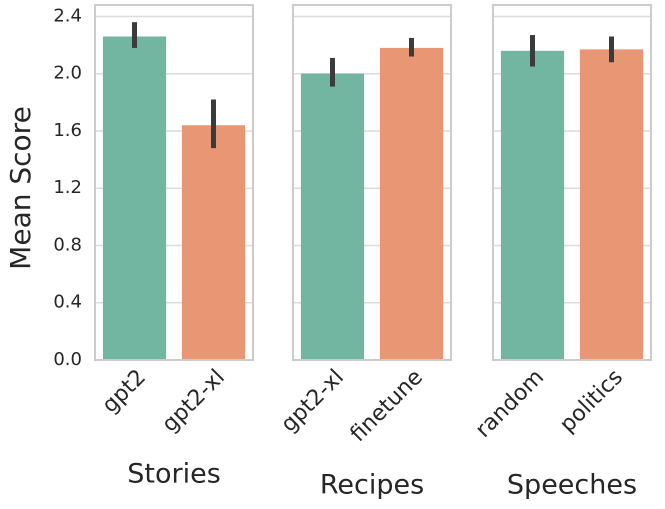 This screenshot has height=509, width=665. What do you see at coordinates (67, 130) in the screenshot?
I see `y-tick-label: 1.6` at bounding box center [67, 130].